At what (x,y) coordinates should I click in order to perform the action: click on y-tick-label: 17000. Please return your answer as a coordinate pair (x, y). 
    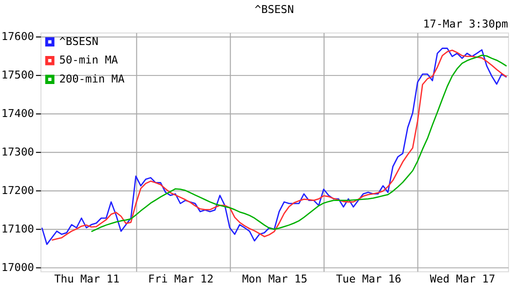
    Looking at the image, I should click on (17, 267).